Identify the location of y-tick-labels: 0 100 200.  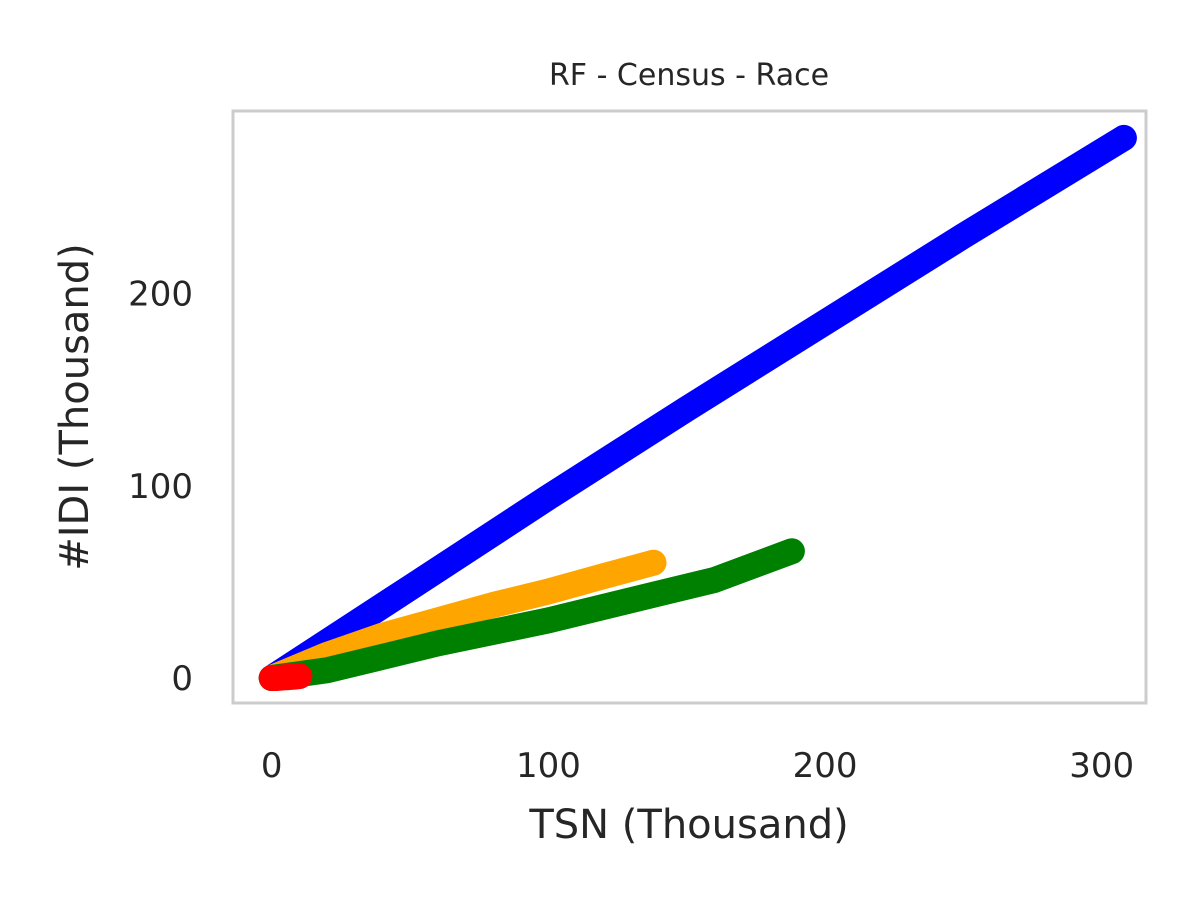
(160, 487).